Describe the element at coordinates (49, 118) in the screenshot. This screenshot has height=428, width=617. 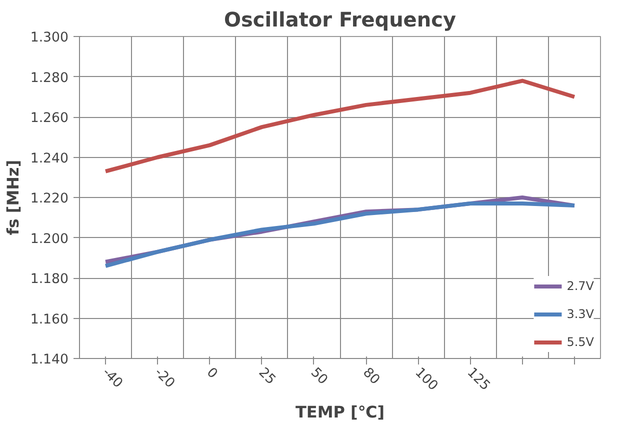
I see `y-tick-label: 1.260` at that location.